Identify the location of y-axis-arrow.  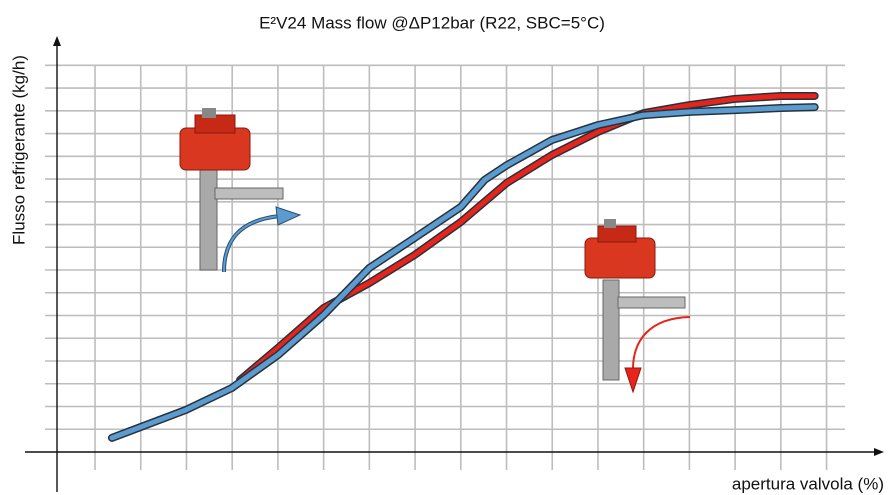
(57, 41).